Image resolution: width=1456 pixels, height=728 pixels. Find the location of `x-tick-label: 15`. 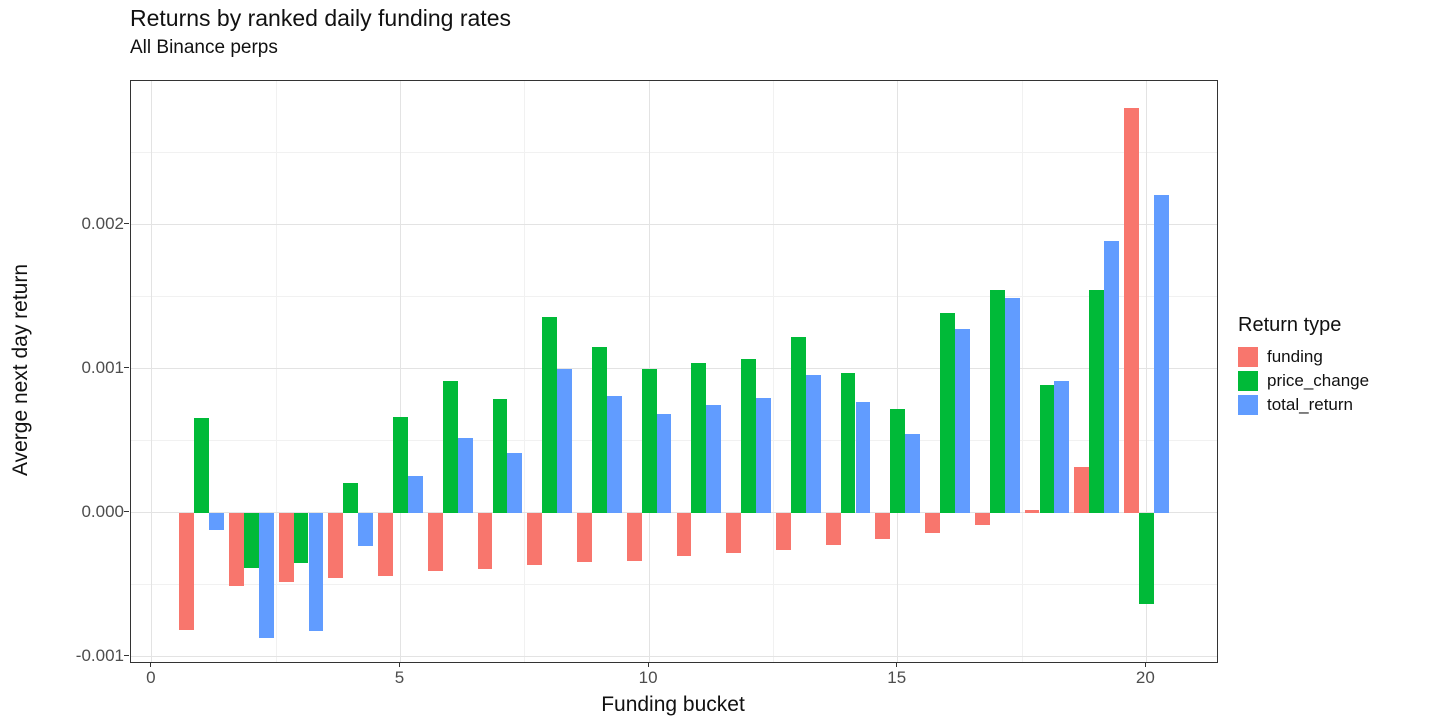

x-tick-label: 15 is located at coordinates (897, 677).